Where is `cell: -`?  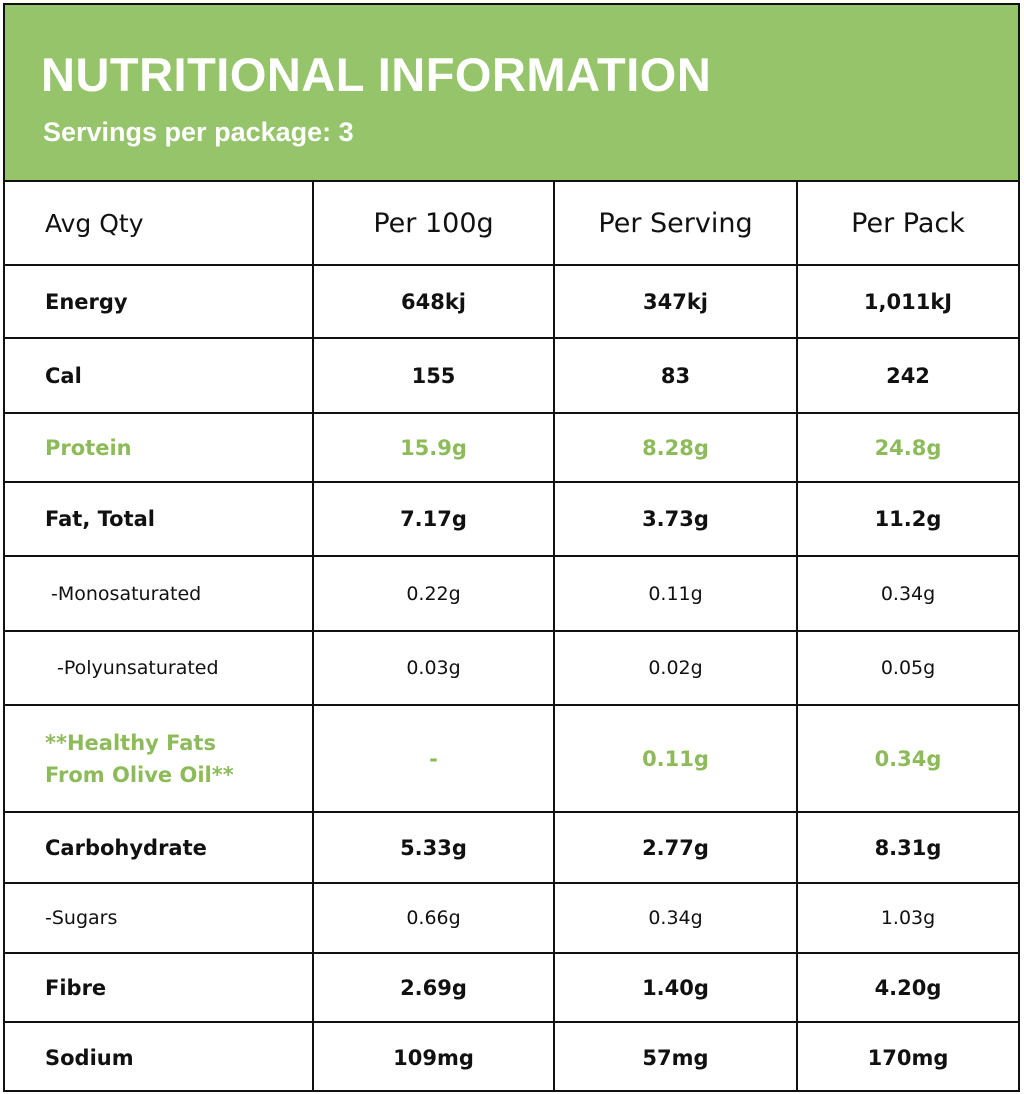 cell: - is located at coordinates (433, 758).